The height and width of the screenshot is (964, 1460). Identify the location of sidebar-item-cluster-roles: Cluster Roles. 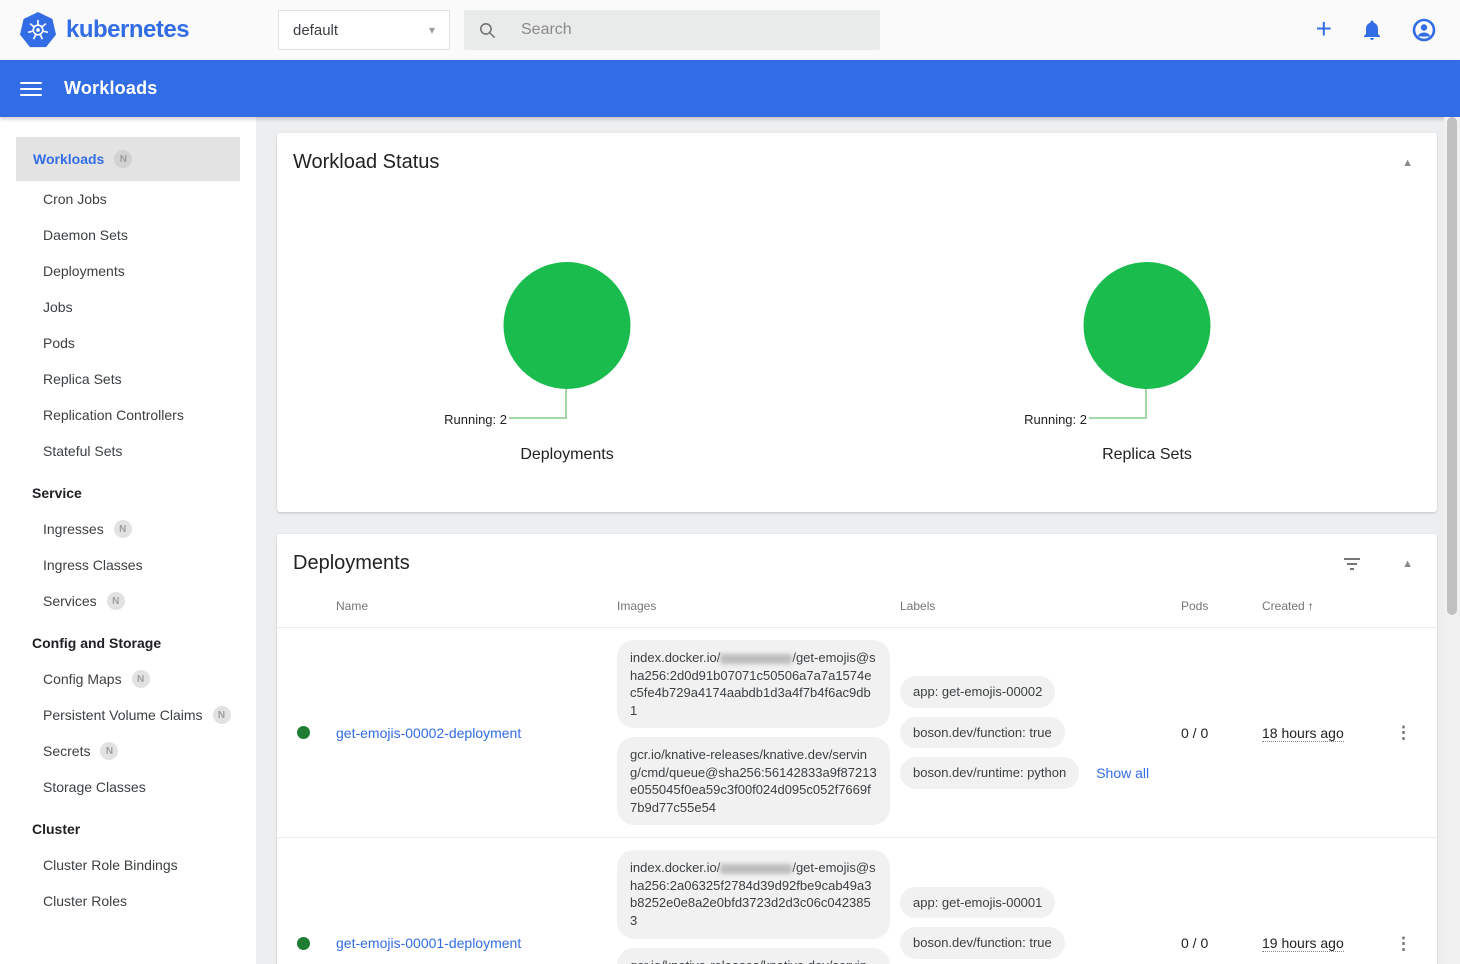
(85, 901).